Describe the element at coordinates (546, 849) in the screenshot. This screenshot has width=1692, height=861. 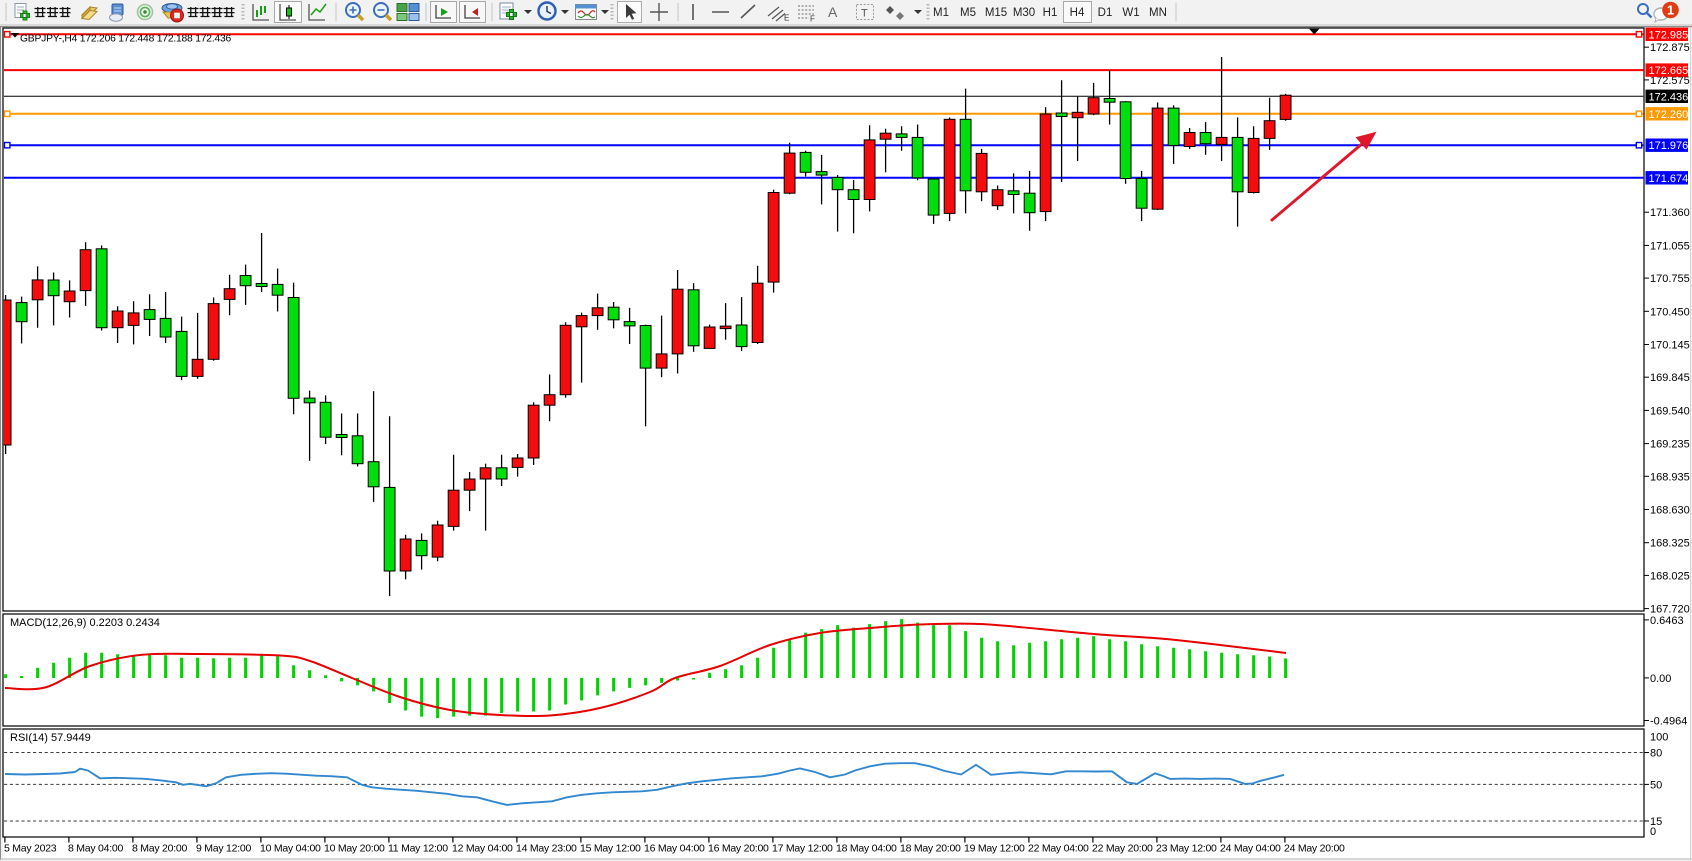
I see `svg-text: 14 May 23:00` at that location.